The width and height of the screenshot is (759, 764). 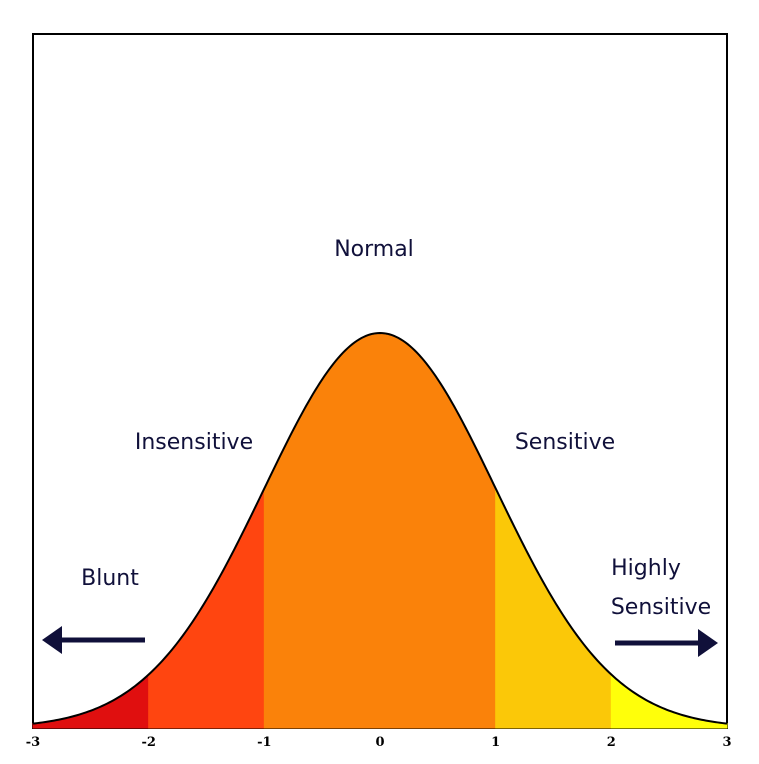 What do you see at coordinates (52, 640) in the screenshot?
I see `blunt-arrow-head` at bounding box center [52, 640].